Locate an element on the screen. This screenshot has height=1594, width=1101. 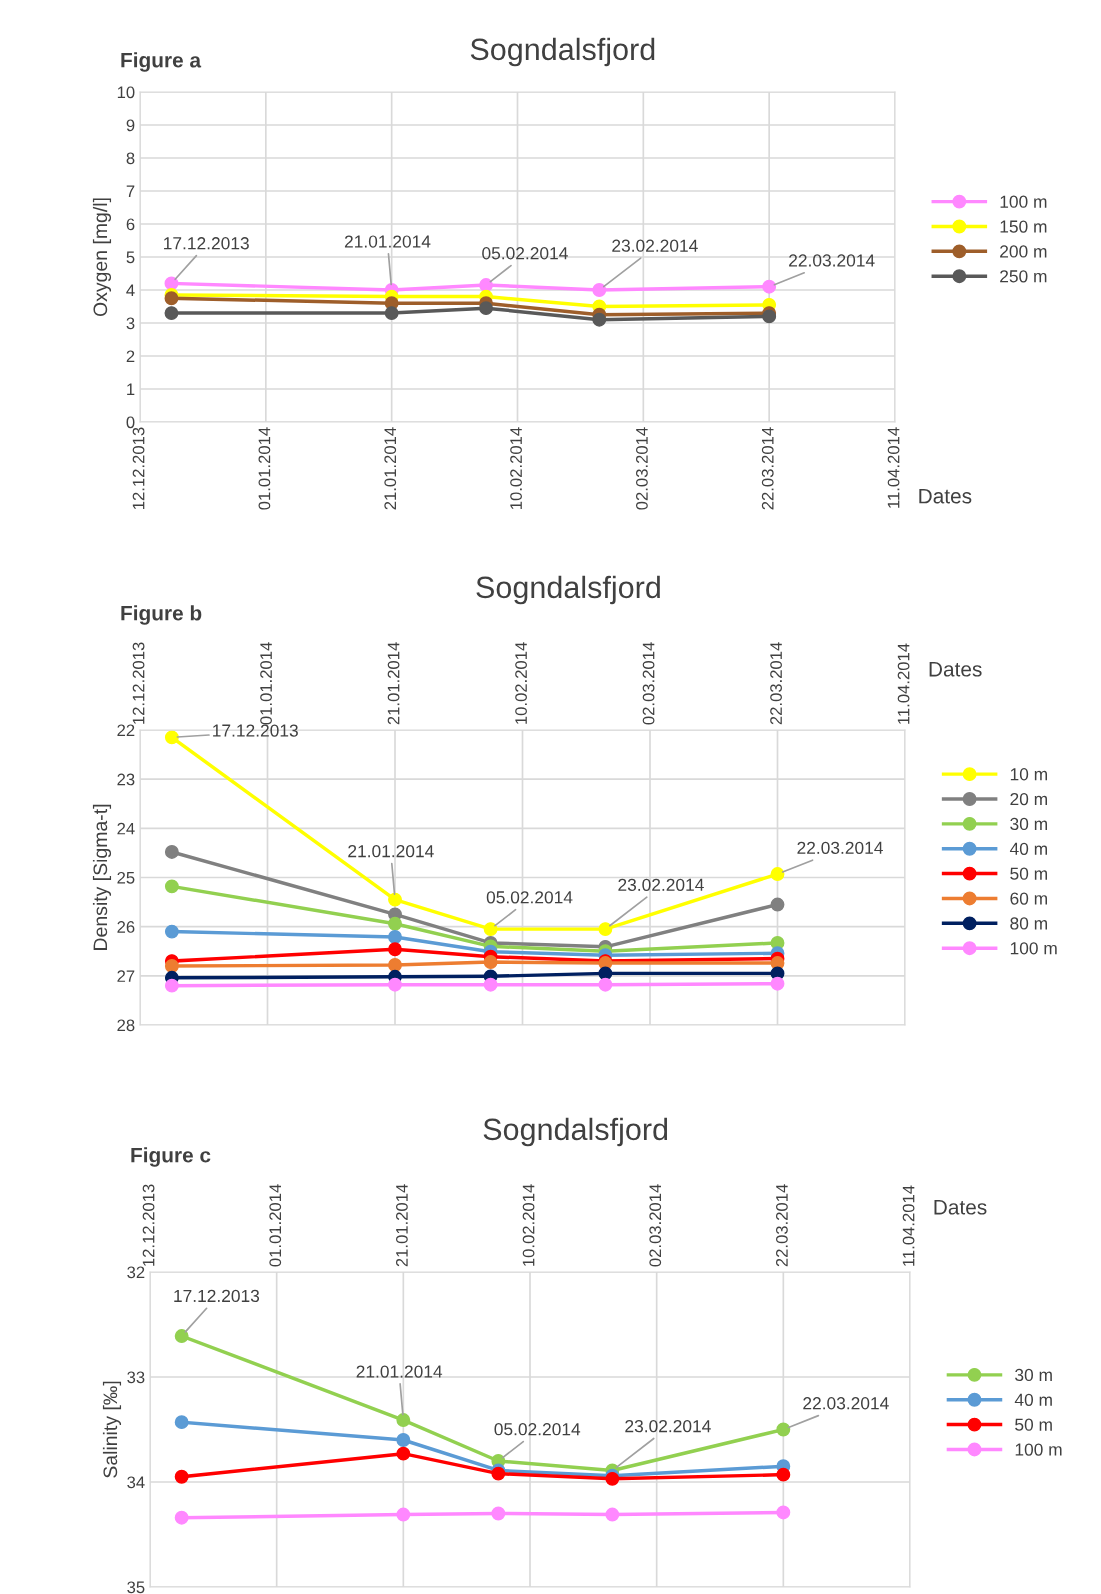
y-tick-label: 23 is located at coordinates (126, 779).